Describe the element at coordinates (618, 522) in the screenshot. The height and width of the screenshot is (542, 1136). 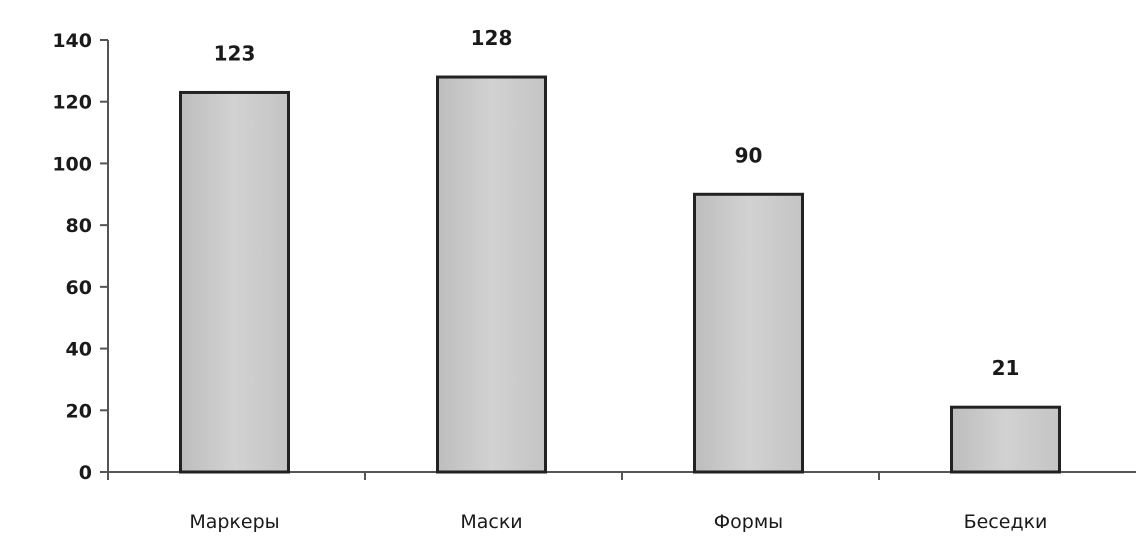
I see `category-labels: Маркеры Маски Формы Беседки` at that location.